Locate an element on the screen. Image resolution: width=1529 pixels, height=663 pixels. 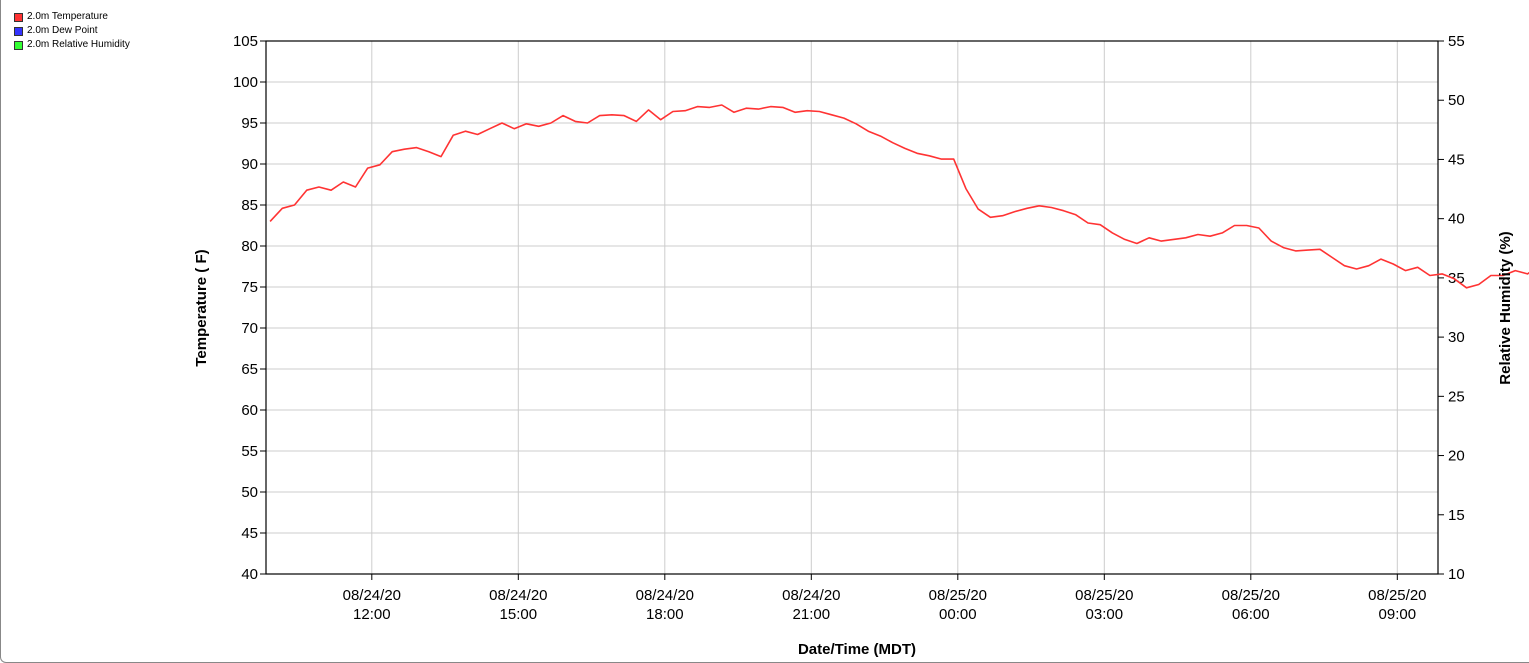
y2-tick-label: 50 is located at coordinates (1456, 100).